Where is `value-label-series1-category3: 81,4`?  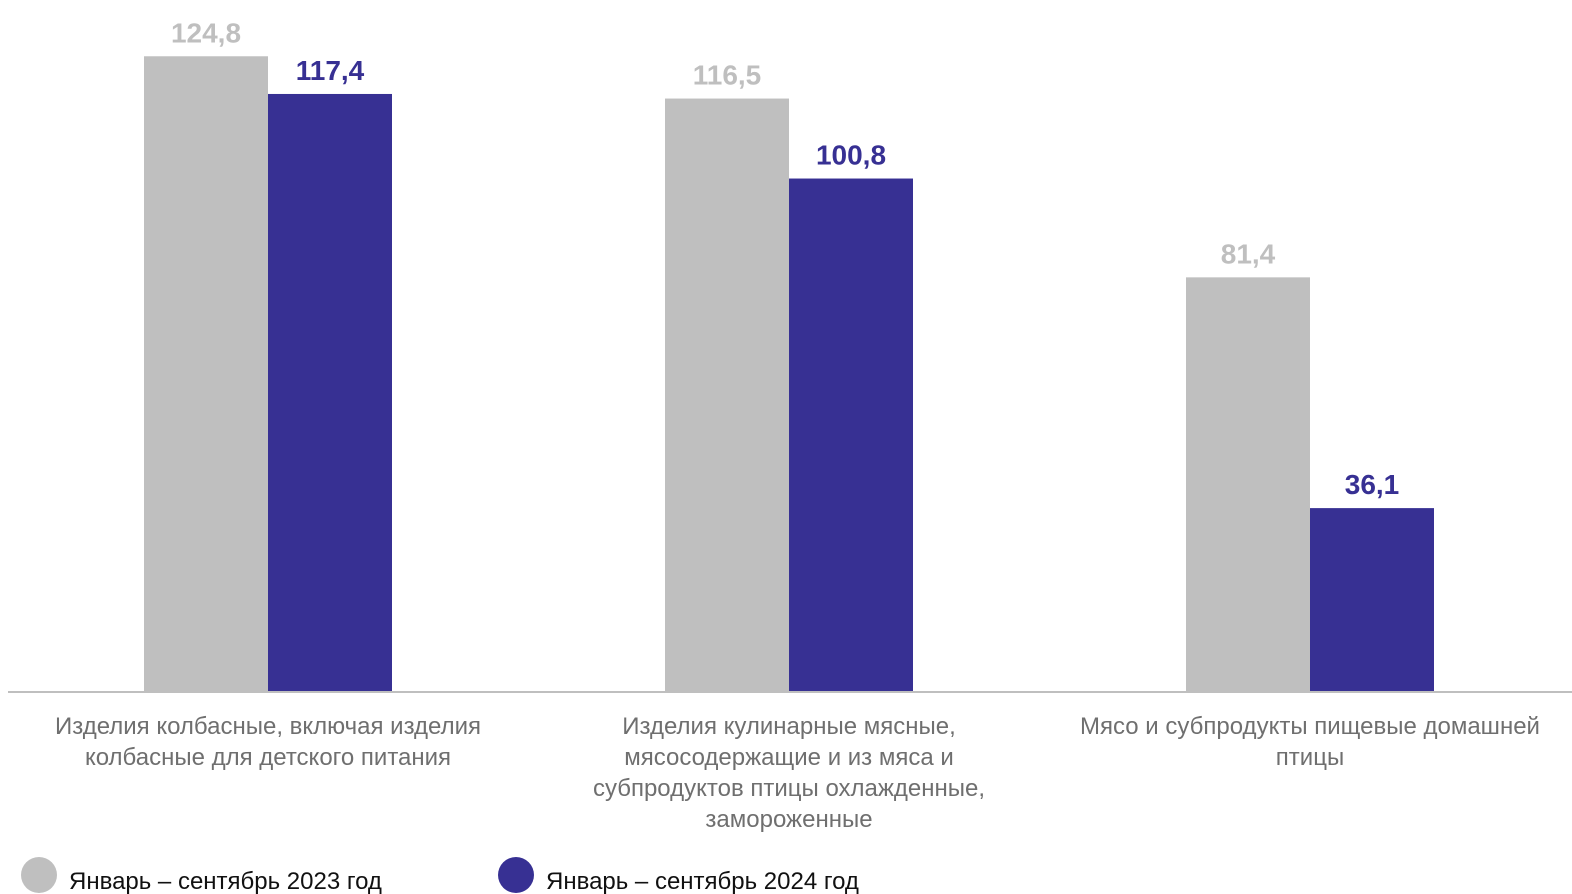 value-label-series1-category3: 81,4 is located at coordinates (1248, 253).